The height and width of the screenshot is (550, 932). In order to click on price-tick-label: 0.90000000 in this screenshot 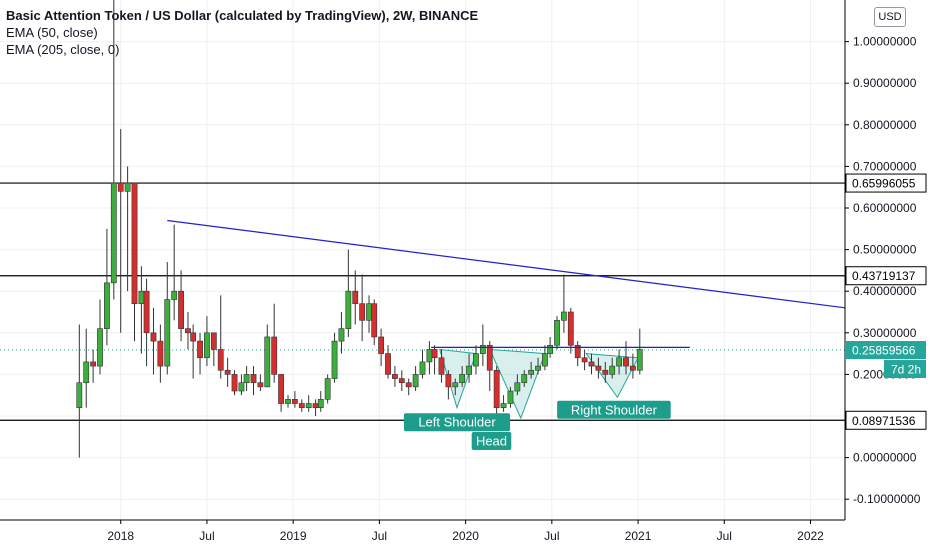, I will do `click(885, 83)`.